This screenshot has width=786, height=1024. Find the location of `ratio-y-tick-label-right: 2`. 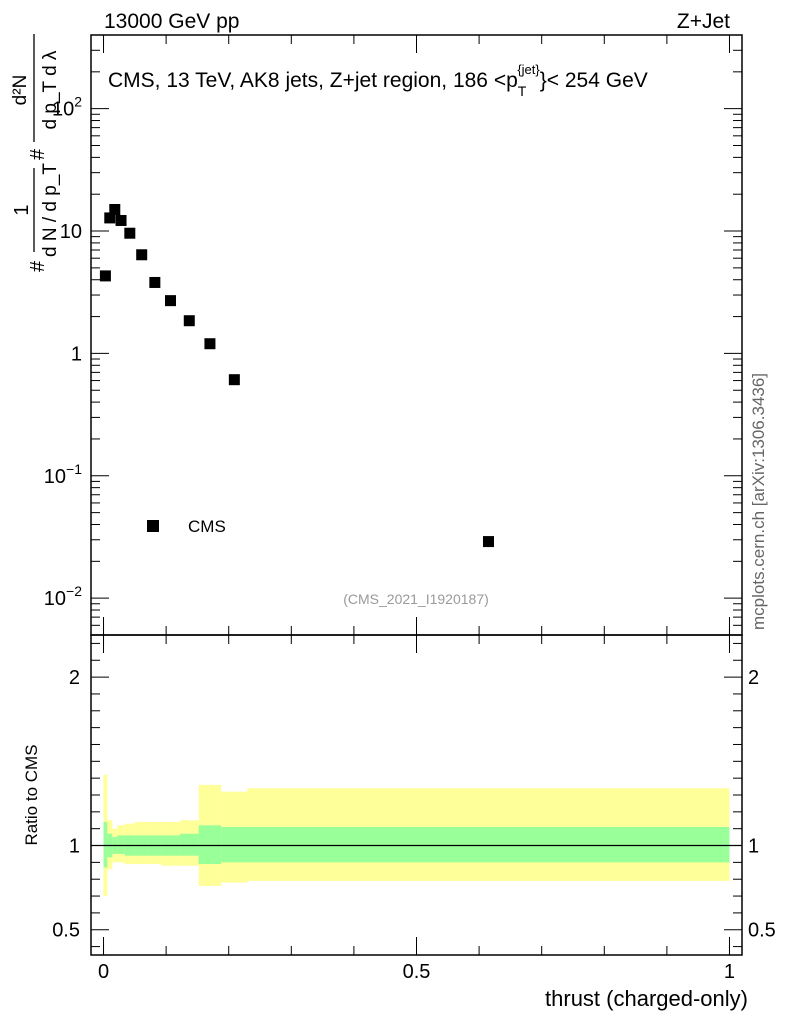

ratio-y-tick-label-right: 2 is located at coordinates (753, 678).